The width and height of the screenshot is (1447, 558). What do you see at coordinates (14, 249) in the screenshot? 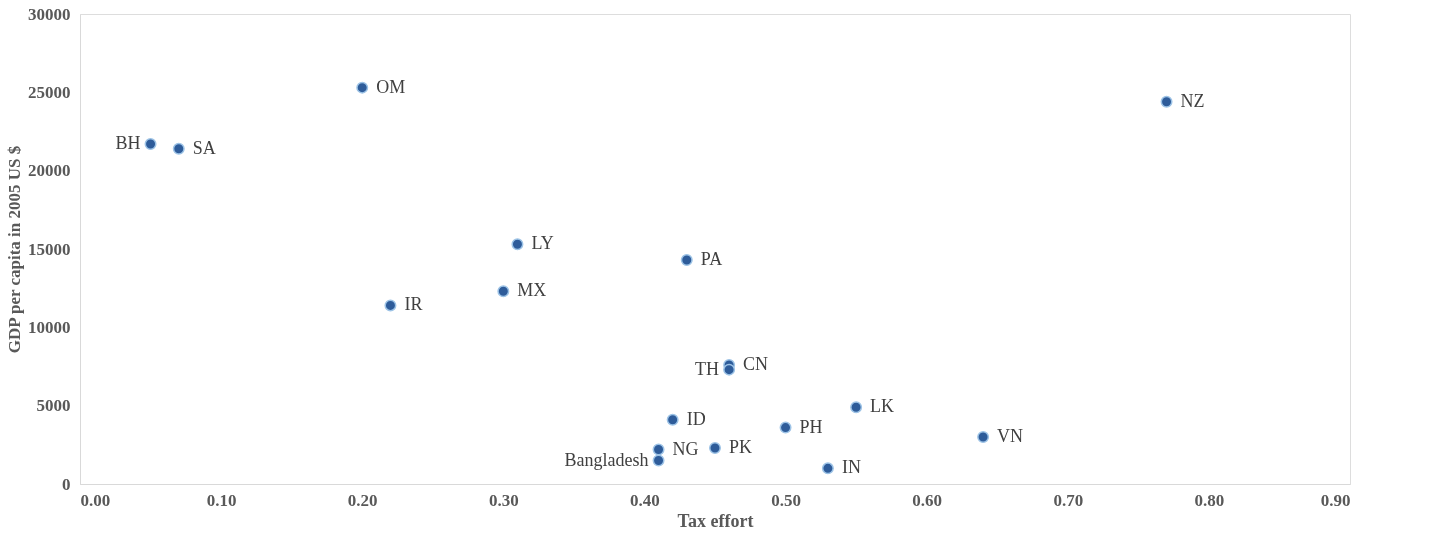
I see `y-axis-title: GDP per capita in 2005 US $` at bounding box center [14, 249].